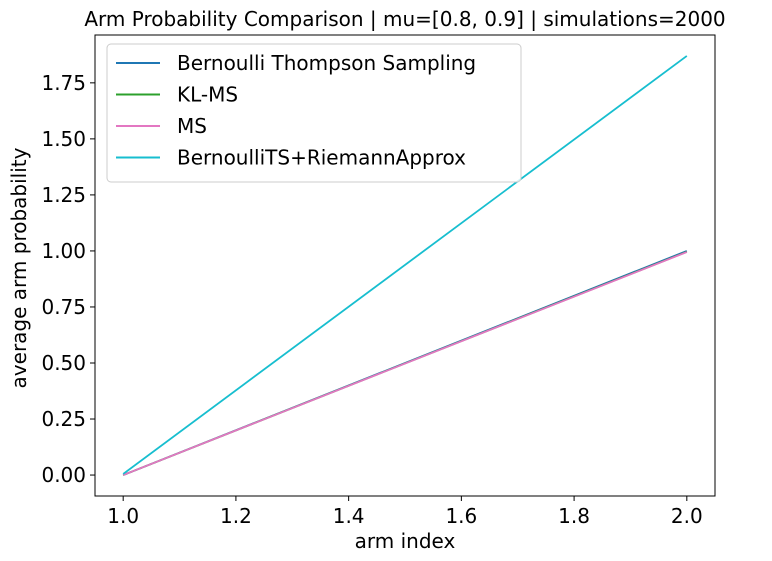  Describe the element at coordinates (321, 158) in the screenshot. I see `legend-entry-label: BernoulliTS+RiemannApprox` at that location.